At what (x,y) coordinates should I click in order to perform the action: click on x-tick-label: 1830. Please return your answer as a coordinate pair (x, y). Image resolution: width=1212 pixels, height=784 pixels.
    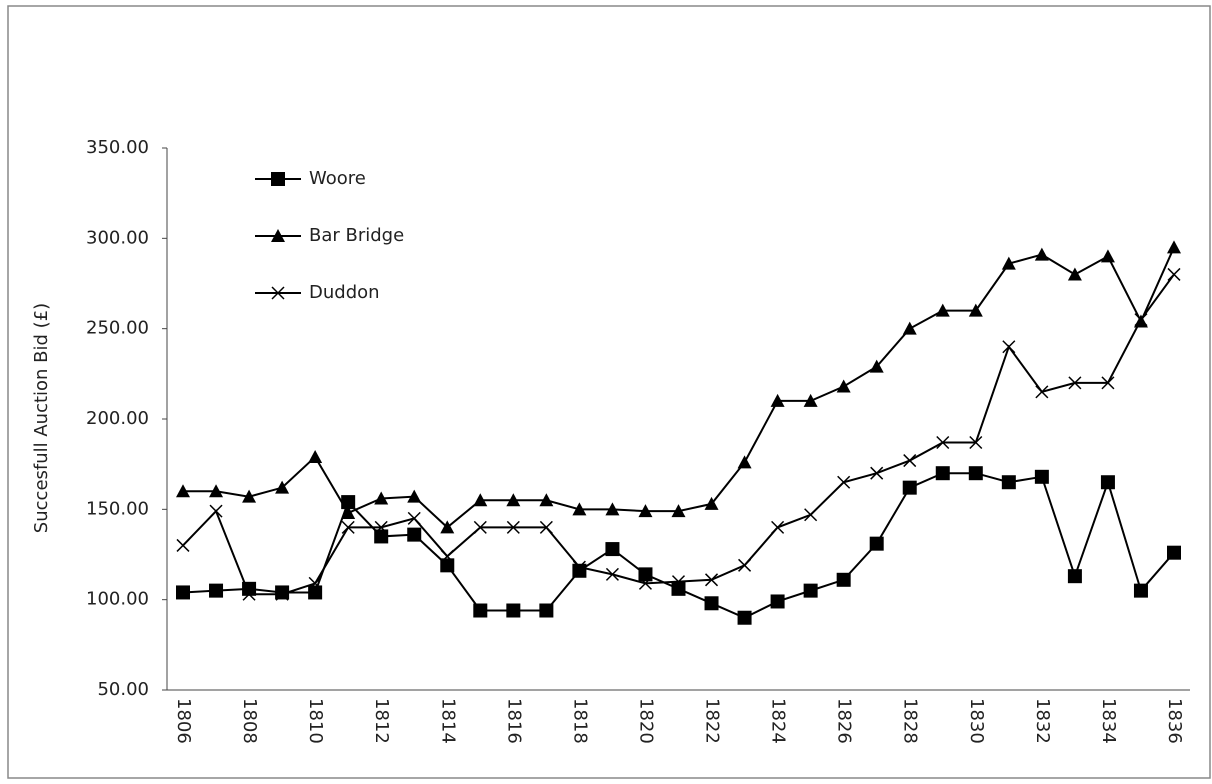
    Looking at the image, I should click on (976, 721).